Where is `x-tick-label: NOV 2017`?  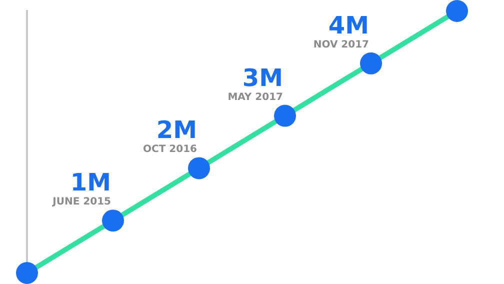 x-tick-label: NOV 2017 is located at coordinates (341, 44).